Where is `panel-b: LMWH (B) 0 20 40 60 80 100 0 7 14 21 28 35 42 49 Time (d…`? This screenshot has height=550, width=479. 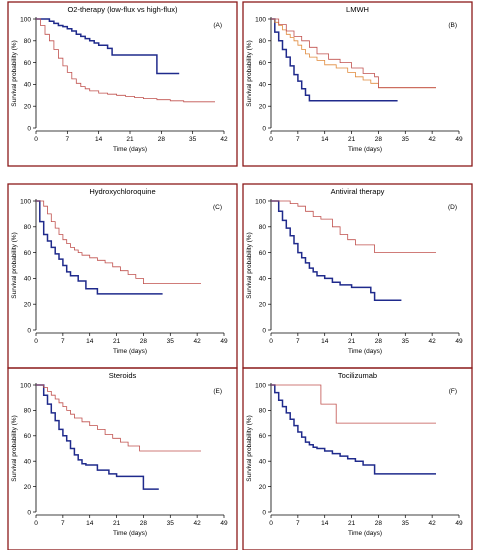
panel-b: LMWH (B) 0 20 40 60 80 100 0 7 14 21 28 35 42 49 Time (d… is located at coordinates (357, 84).